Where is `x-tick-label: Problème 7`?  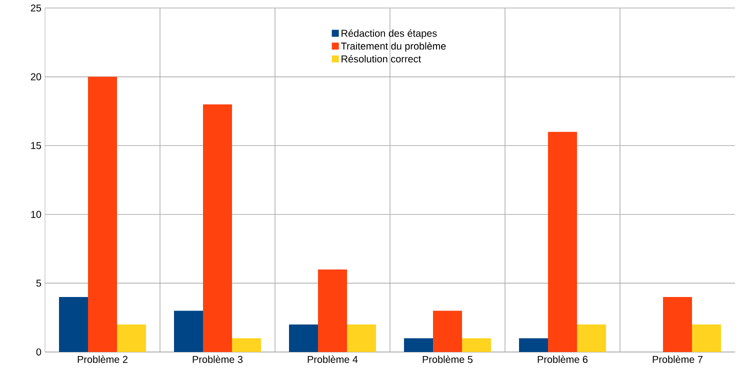
x-tick-label: Problème 7 is located at coordinates (677, 359).